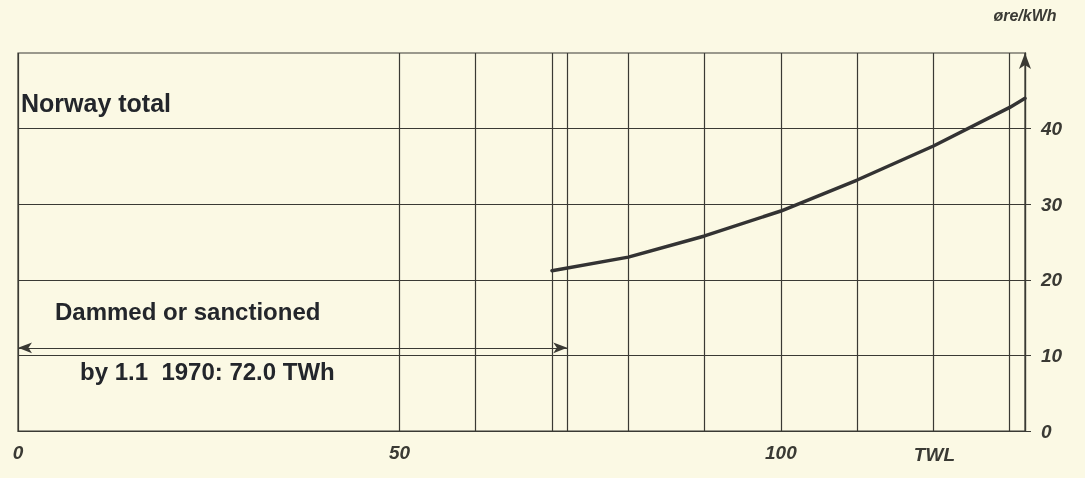 The image size is (1085, 478). Describe the element at coordinates (18, 452) in the screenshot. I see `x-tick-label: 0` at that location.